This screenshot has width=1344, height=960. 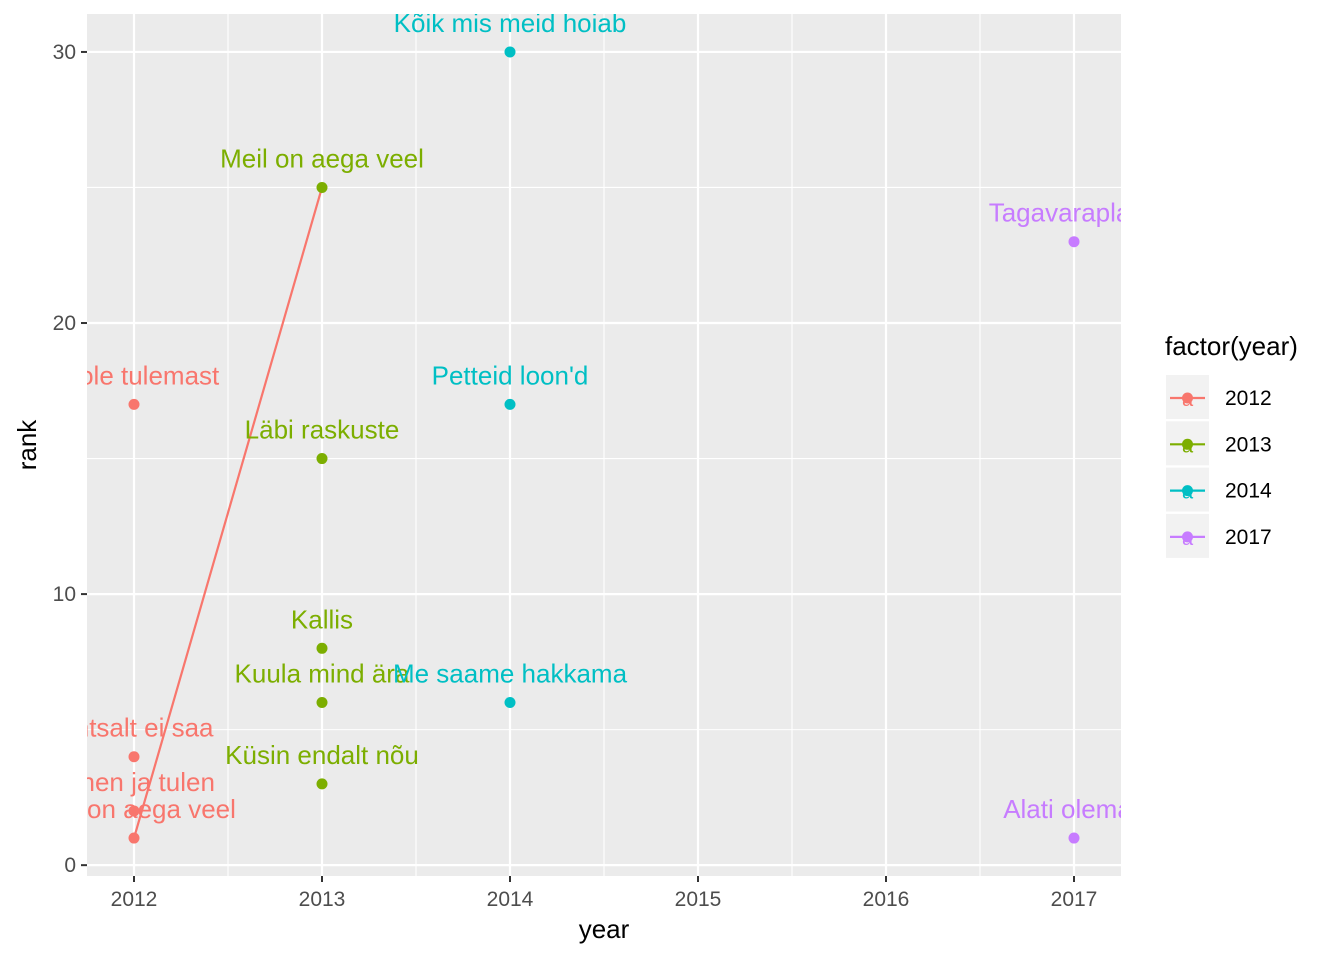 I want to click on x-tick-label: 2015, so click(x=698, y=899).